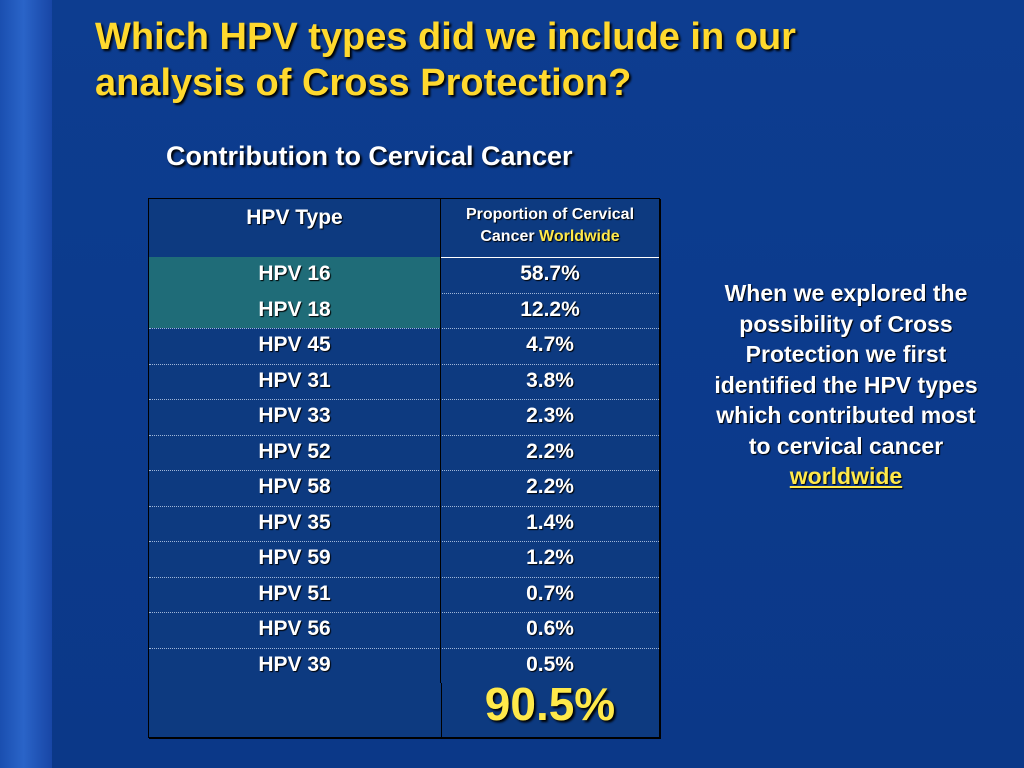 This screenshot has width=1024, height=768. What do you see at coordinates (295, 559) in the screenshot?
I see `cell-hpv-type: HPV 59` at bounding box center [295, 559].